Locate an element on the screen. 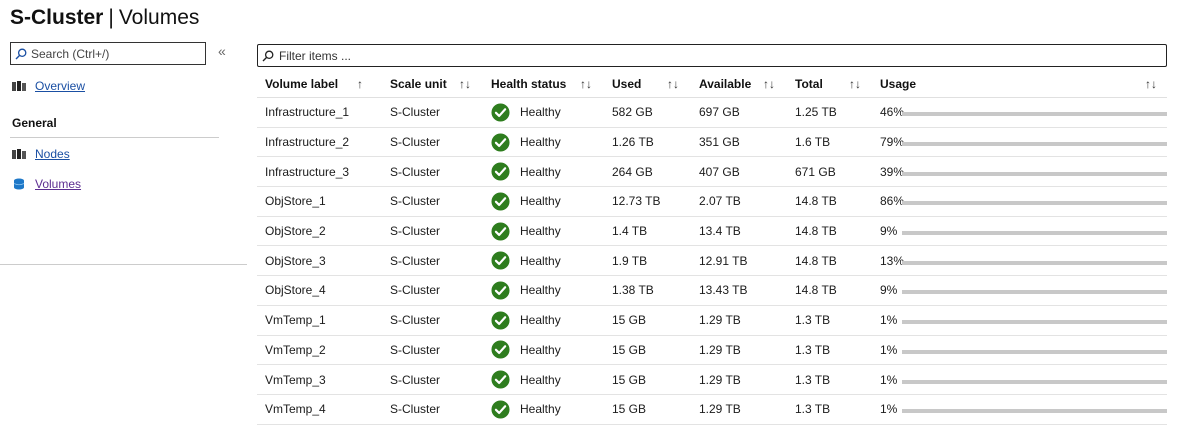  sidebar-group-heading: General is located at coordinates (34, 123).